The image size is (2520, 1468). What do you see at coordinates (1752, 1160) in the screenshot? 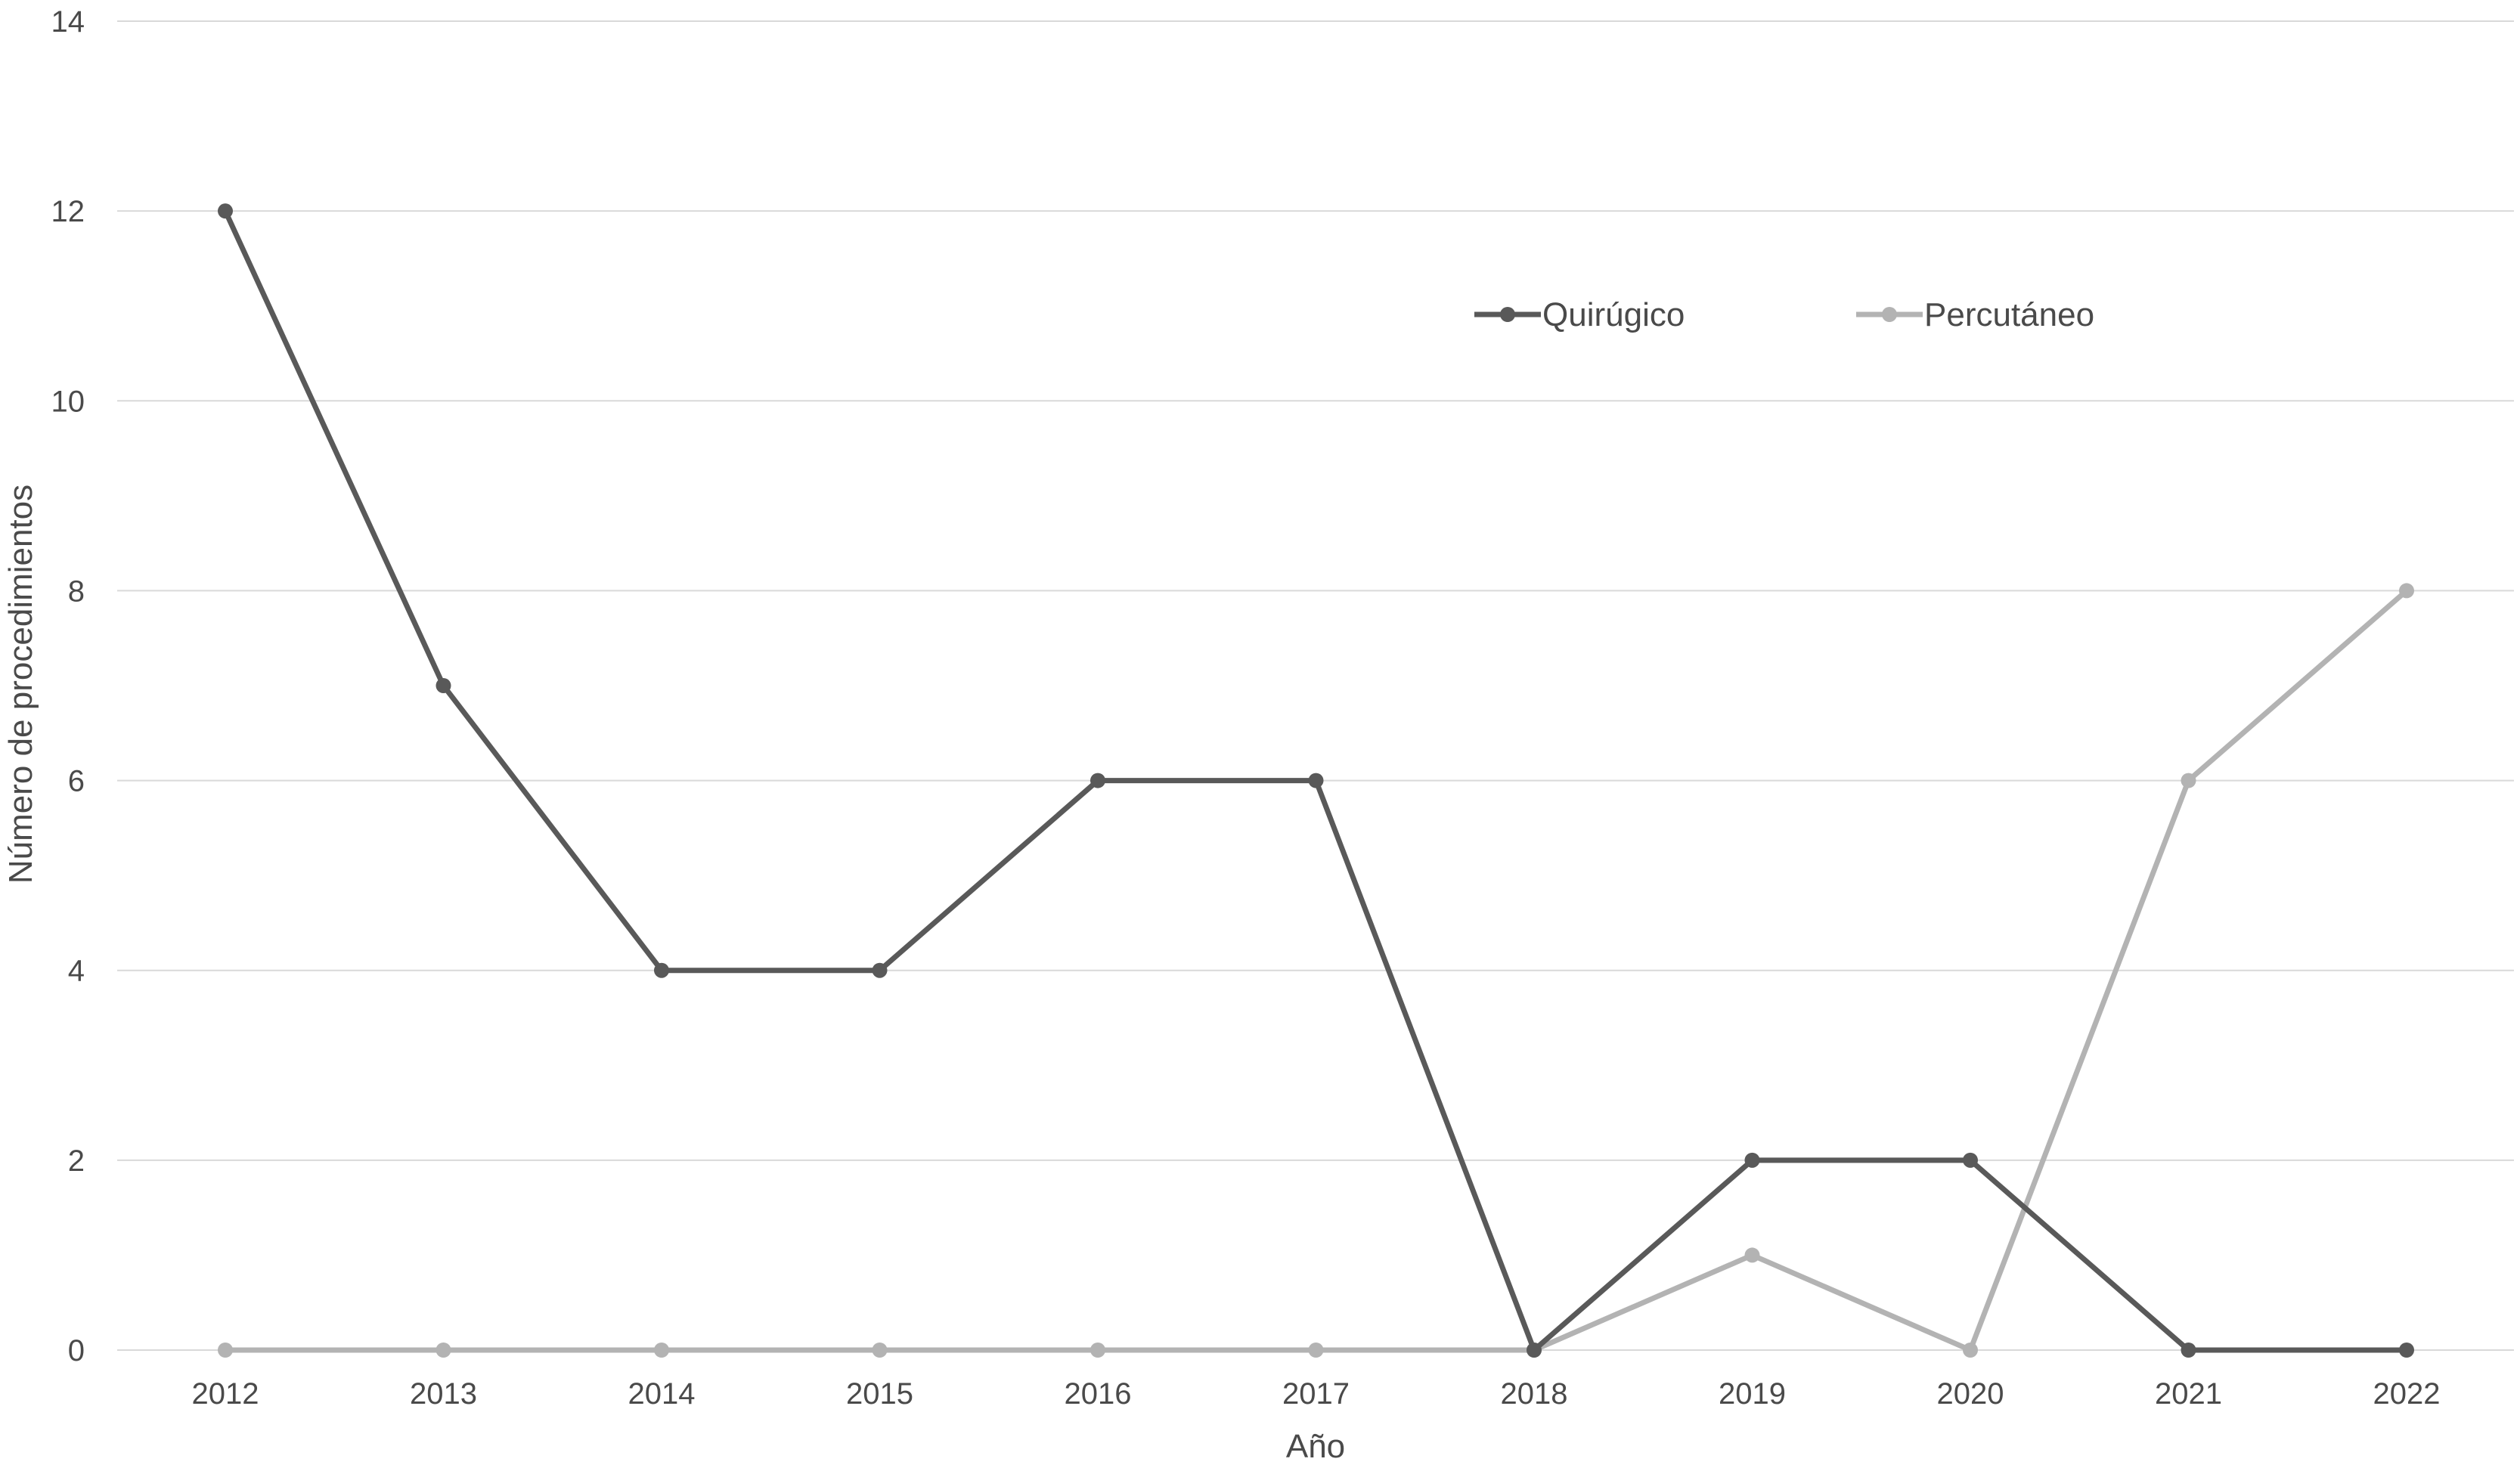
I see `data-point-quirugico-2019` at bounding box center [1752, 1160].